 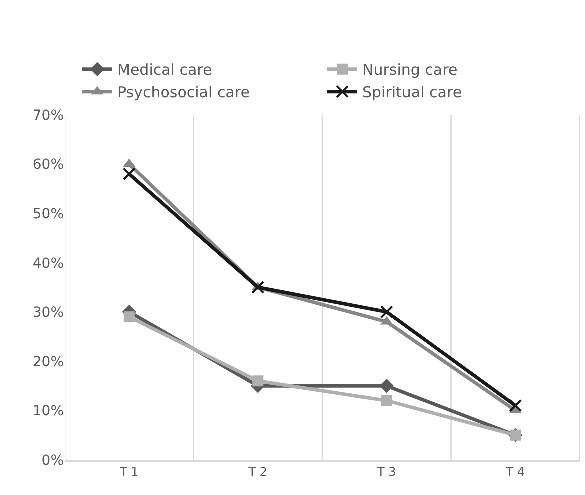 What do you see at coordinates (412, 93) in the screenshot?
I see `legend-label: Spiritual care` at bounding box center [412, 93].